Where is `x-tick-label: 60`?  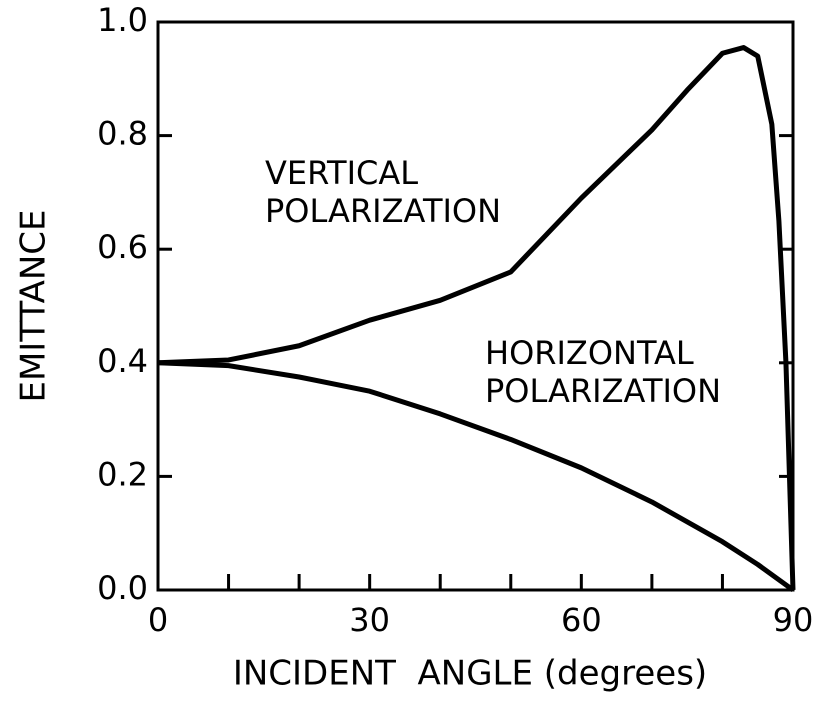 x-tick-label: 60 is located at coordinates (581, 620).